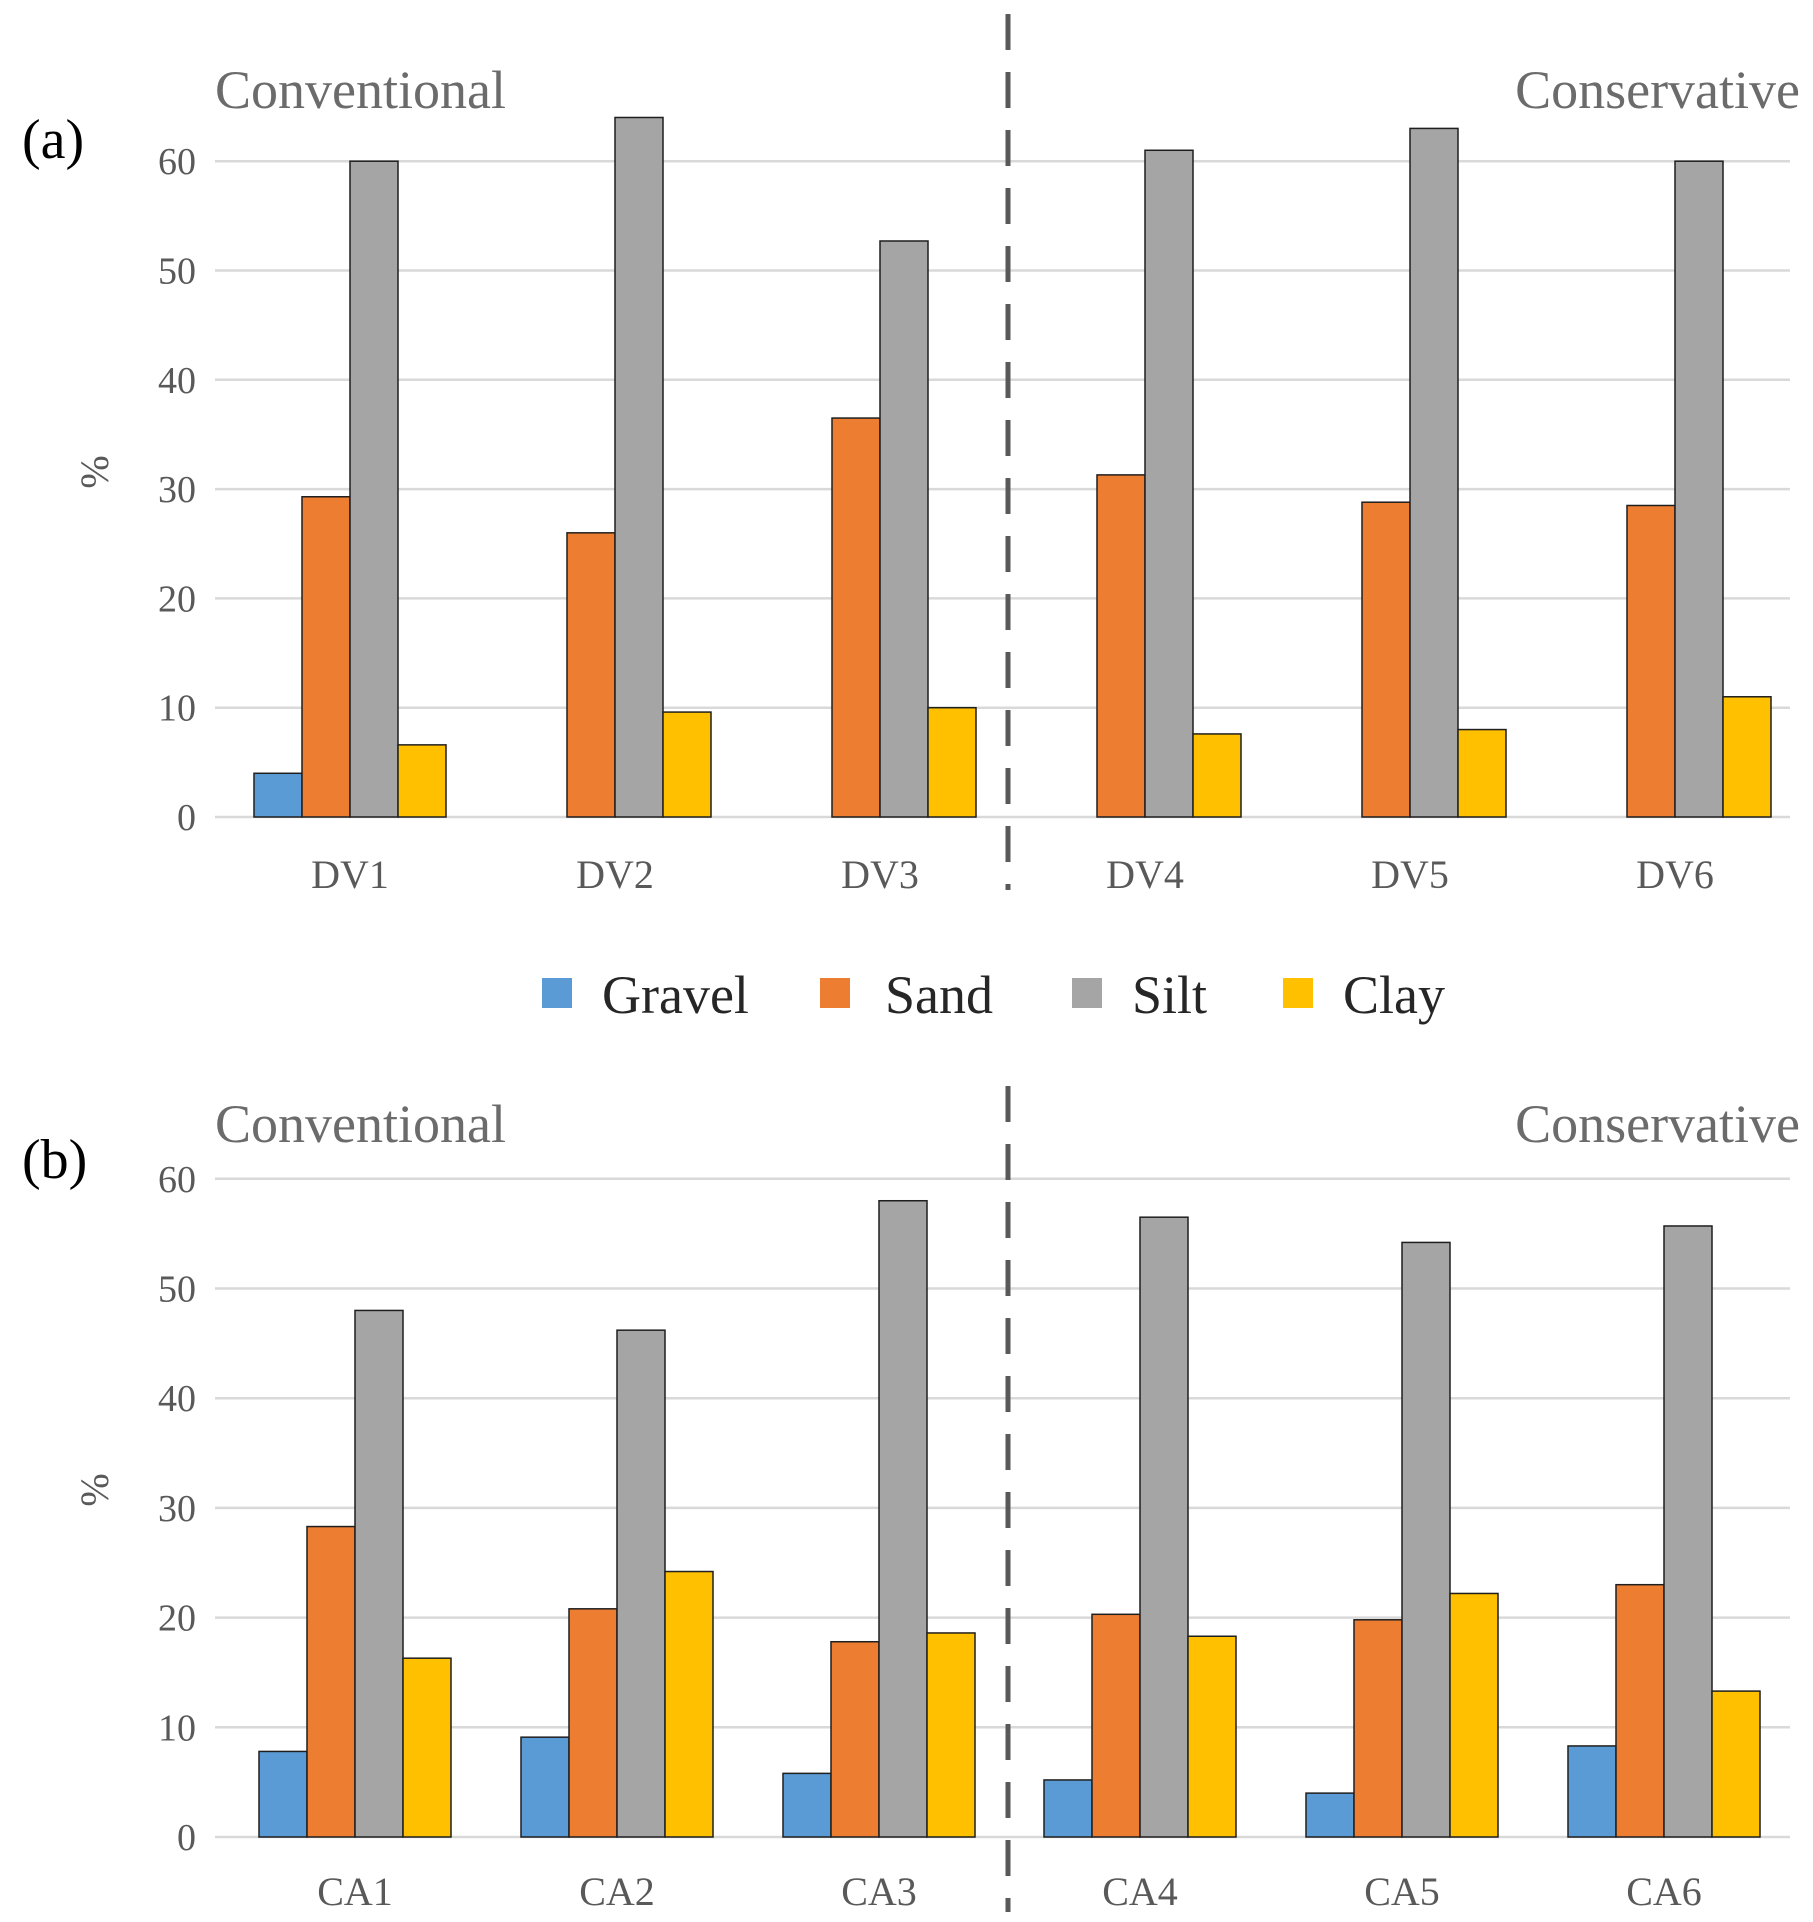 The width and height of the screenshot is (1813, 1922). I want to click on bar-dv6-clay, so click(1747, 757).